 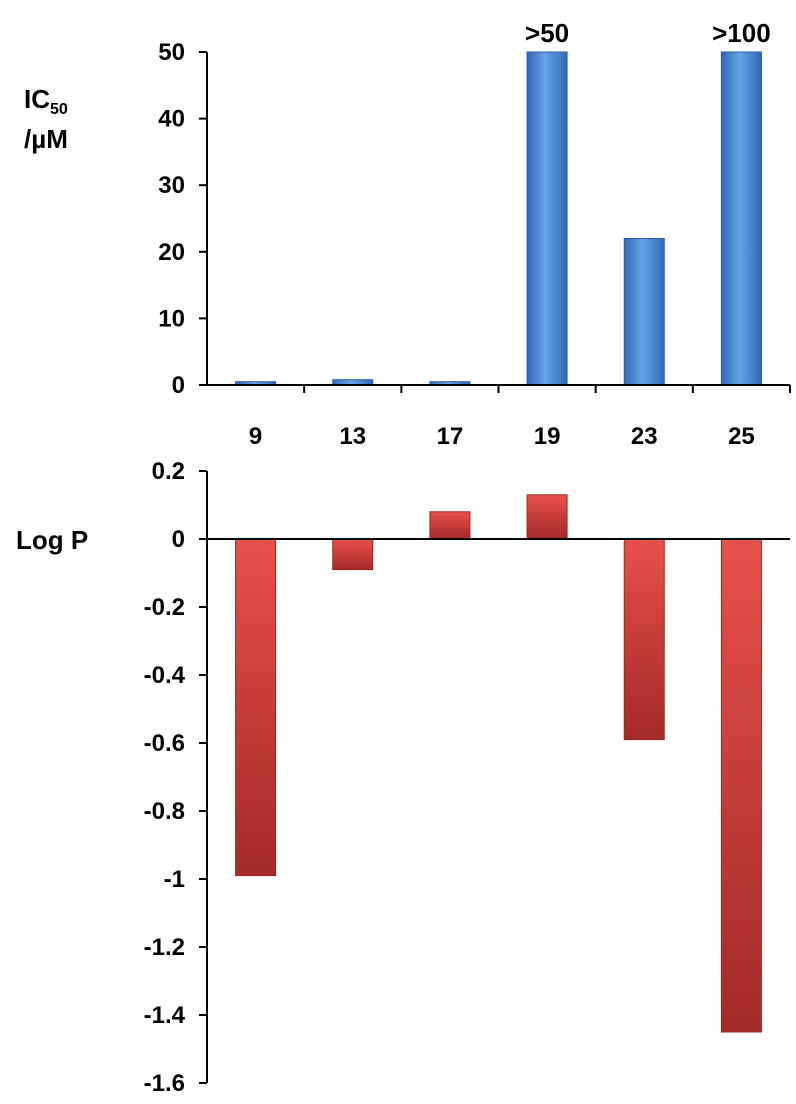 What do you see at coordinates (171, 252) in the screenshot?
I see `top-y-tick-label: 20` at bounding box center [171, 252].